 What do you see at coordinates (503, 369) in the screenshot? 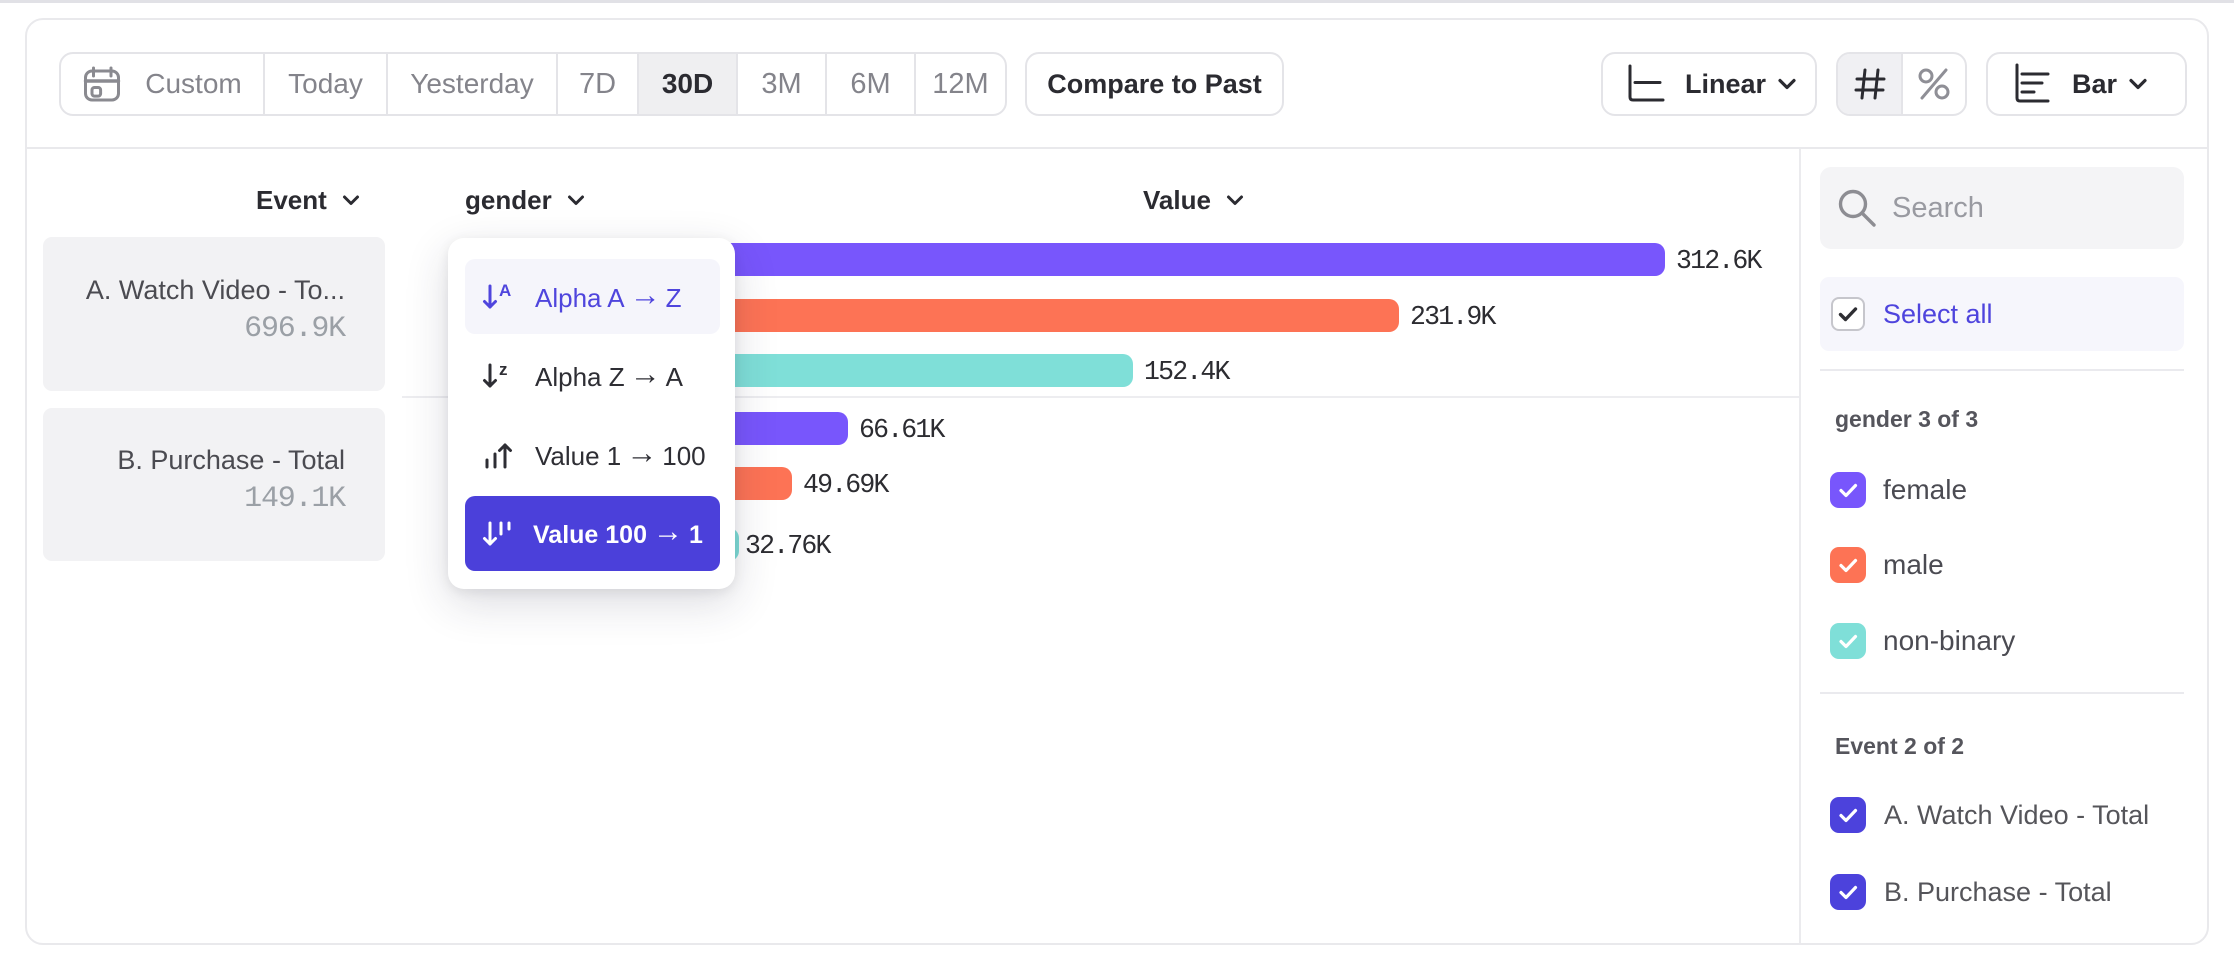
I see `svg-text: z` at bounding box center [503, 369].